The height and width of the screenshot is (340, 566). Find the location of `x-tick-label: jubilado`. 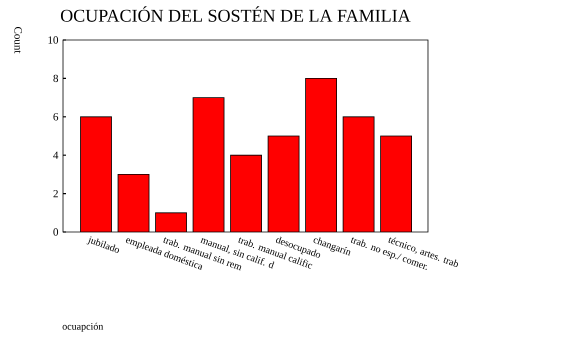

x-tick-label: jubilado is located at coordinates (103, 244).